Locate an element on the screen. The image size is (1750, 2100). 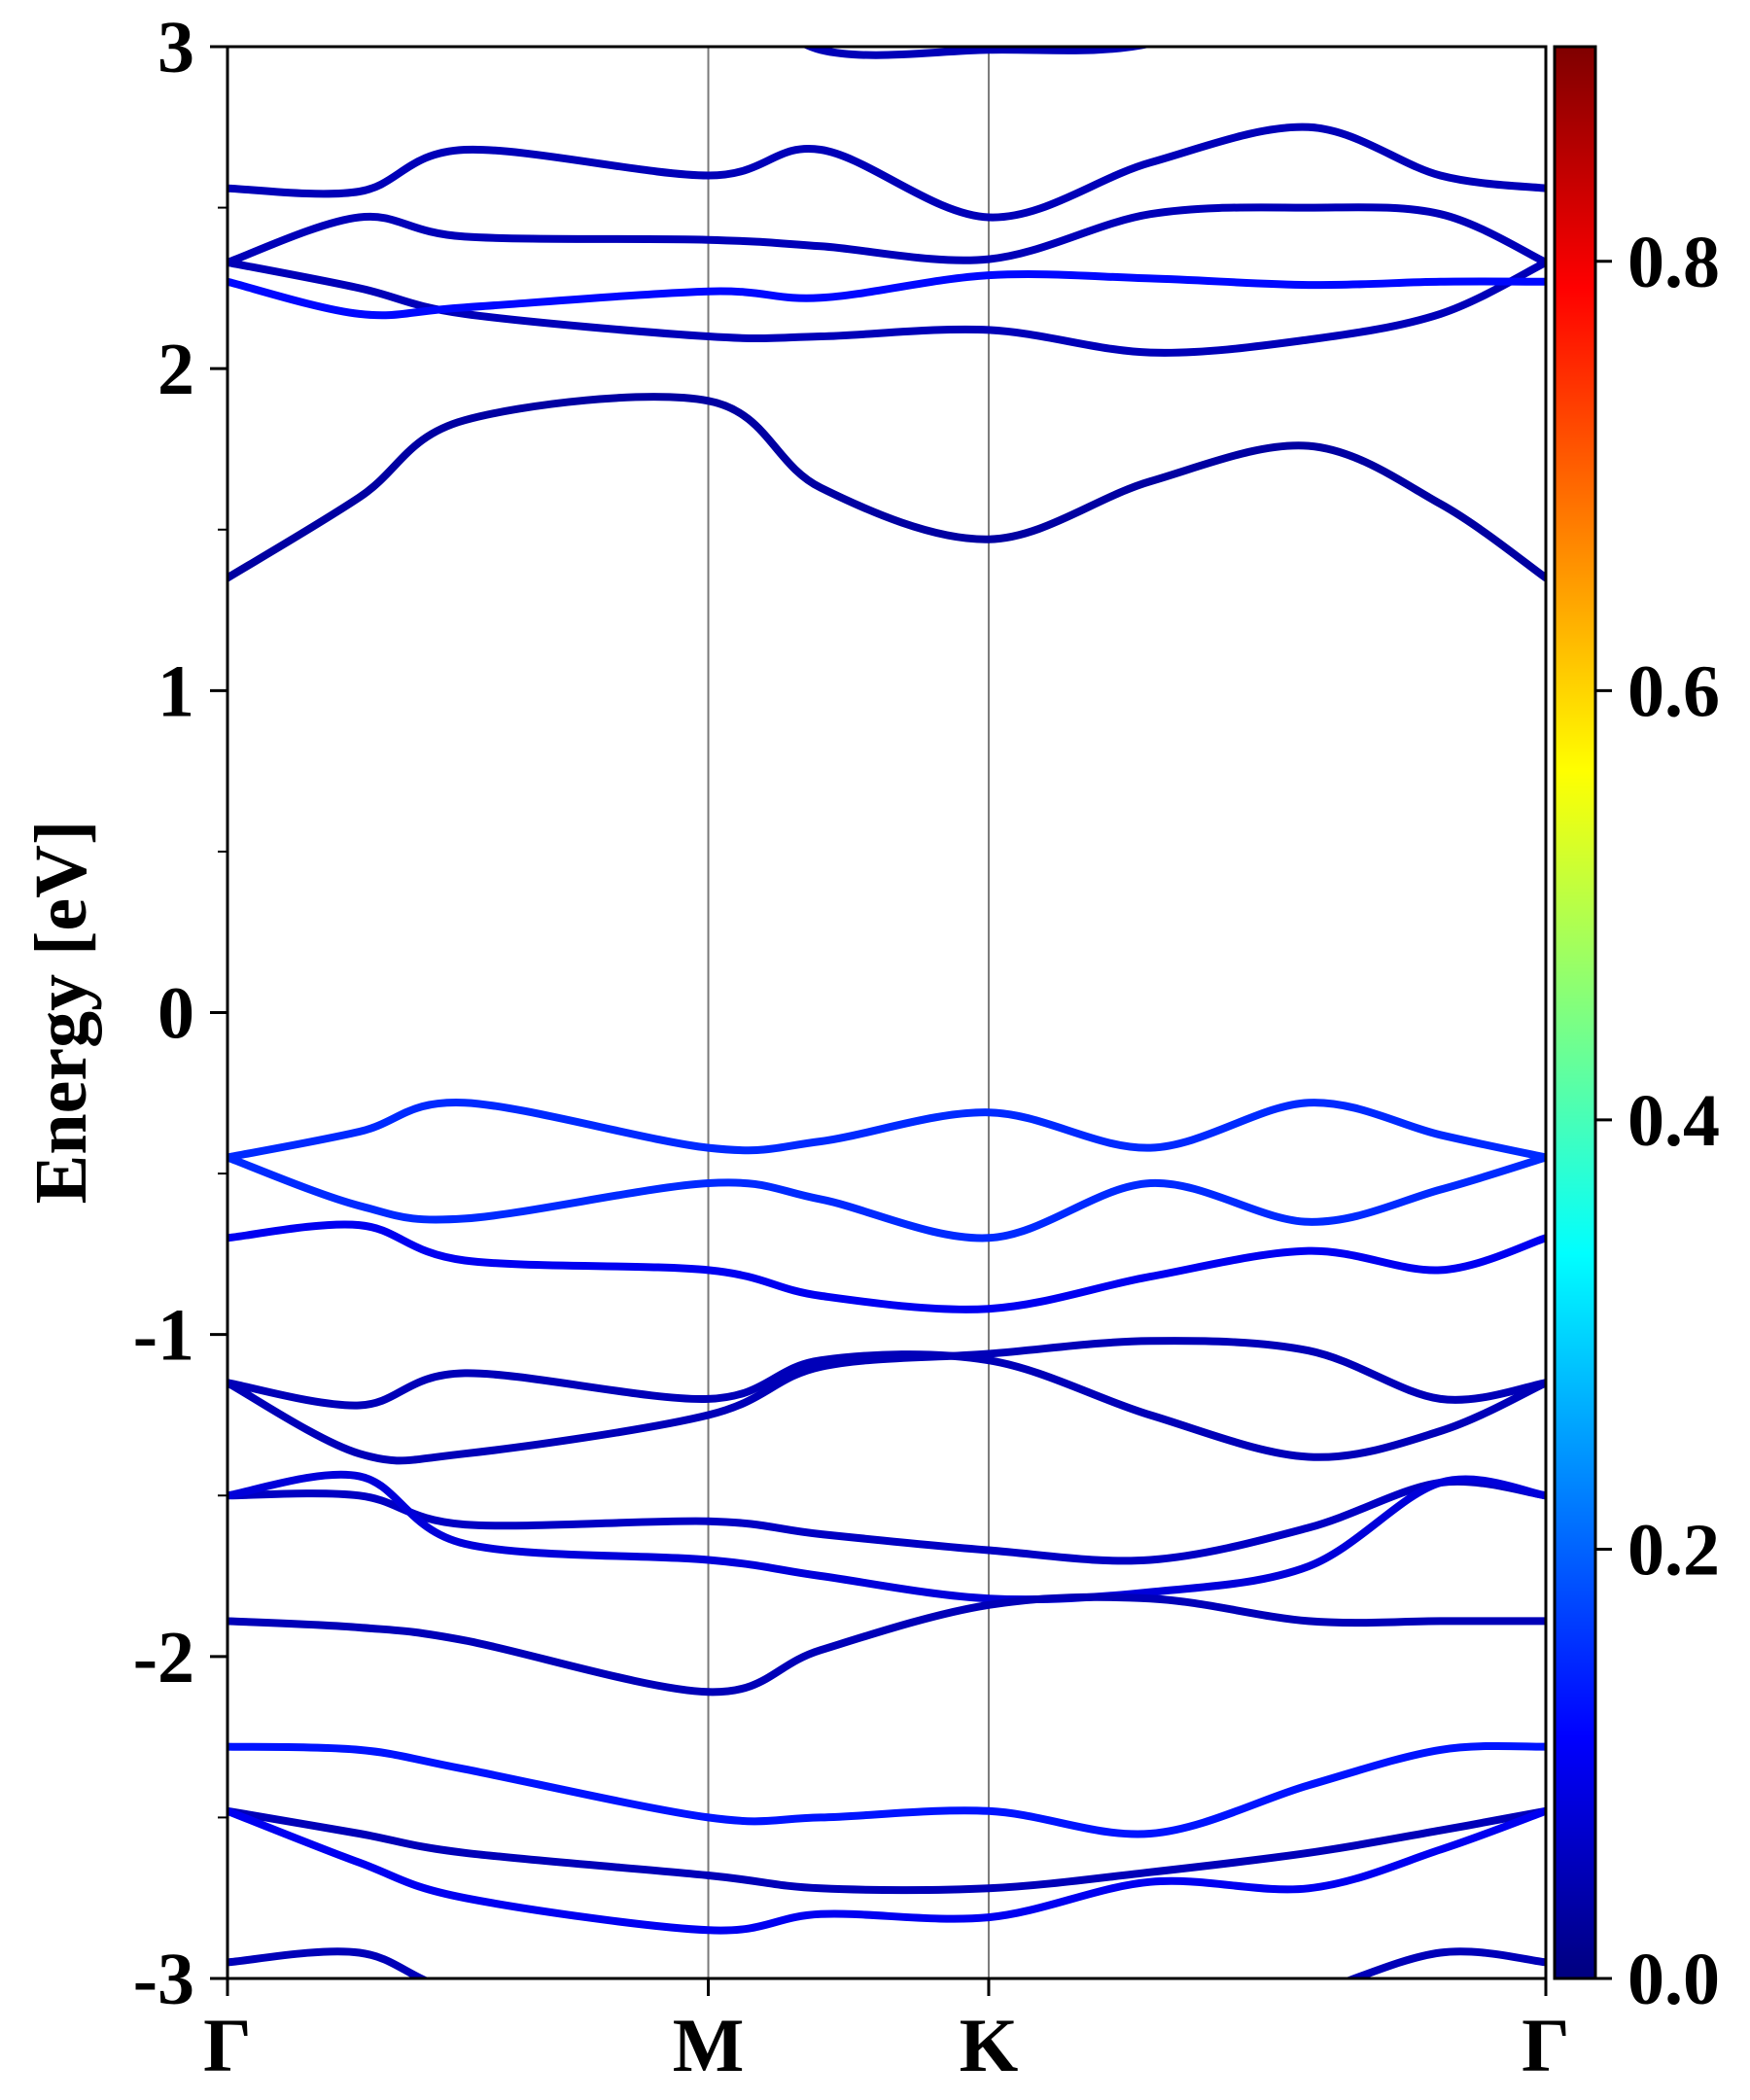
colorbar is located at coordinates (1575, 1012).